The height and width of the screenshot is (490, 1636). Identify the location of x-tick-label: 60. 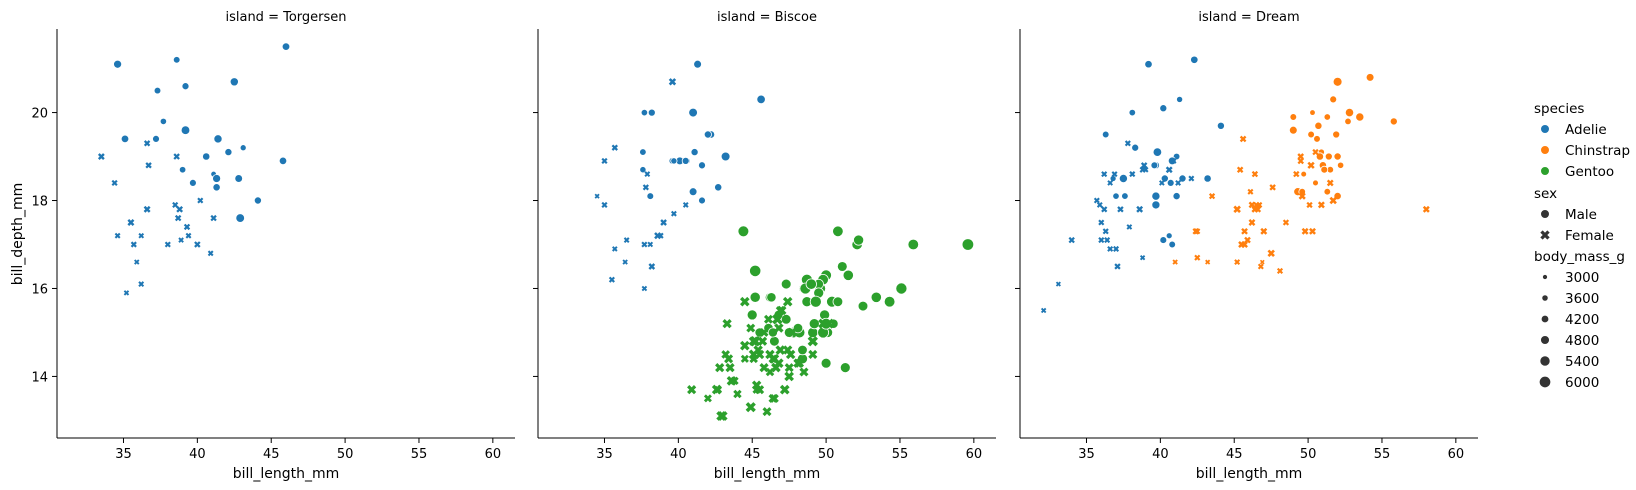
(493, 454).